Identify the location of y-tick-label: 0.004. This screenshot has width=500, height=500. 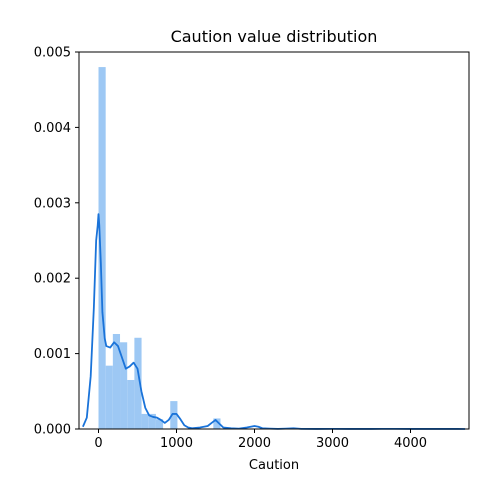
(52, 128).